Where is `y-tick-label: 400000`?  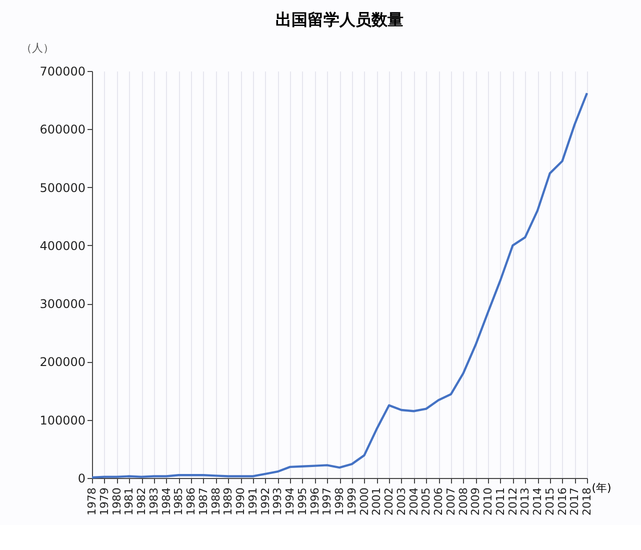 y-tick-label: 400000 is located at coordinates (63, 245).